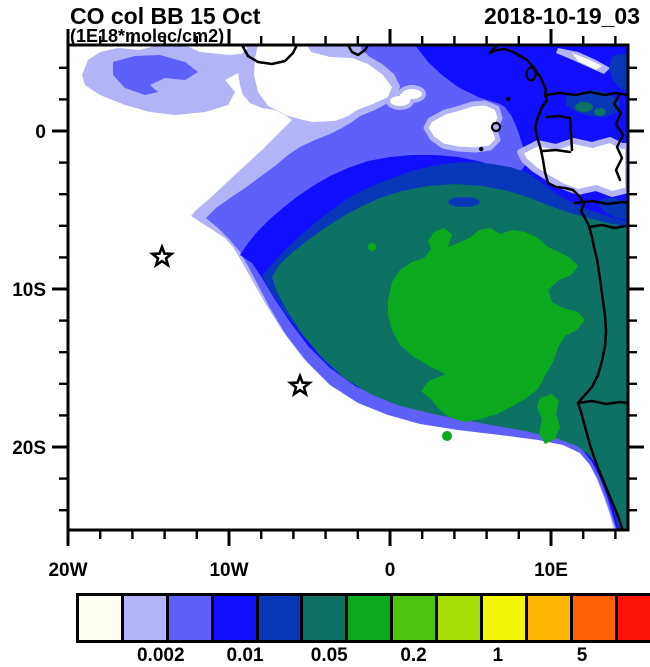  What do you see at coordinates (29, 290) in the screenshot?
I see `y-axis-label-10S: 10S` at bounding box center [29, 290].